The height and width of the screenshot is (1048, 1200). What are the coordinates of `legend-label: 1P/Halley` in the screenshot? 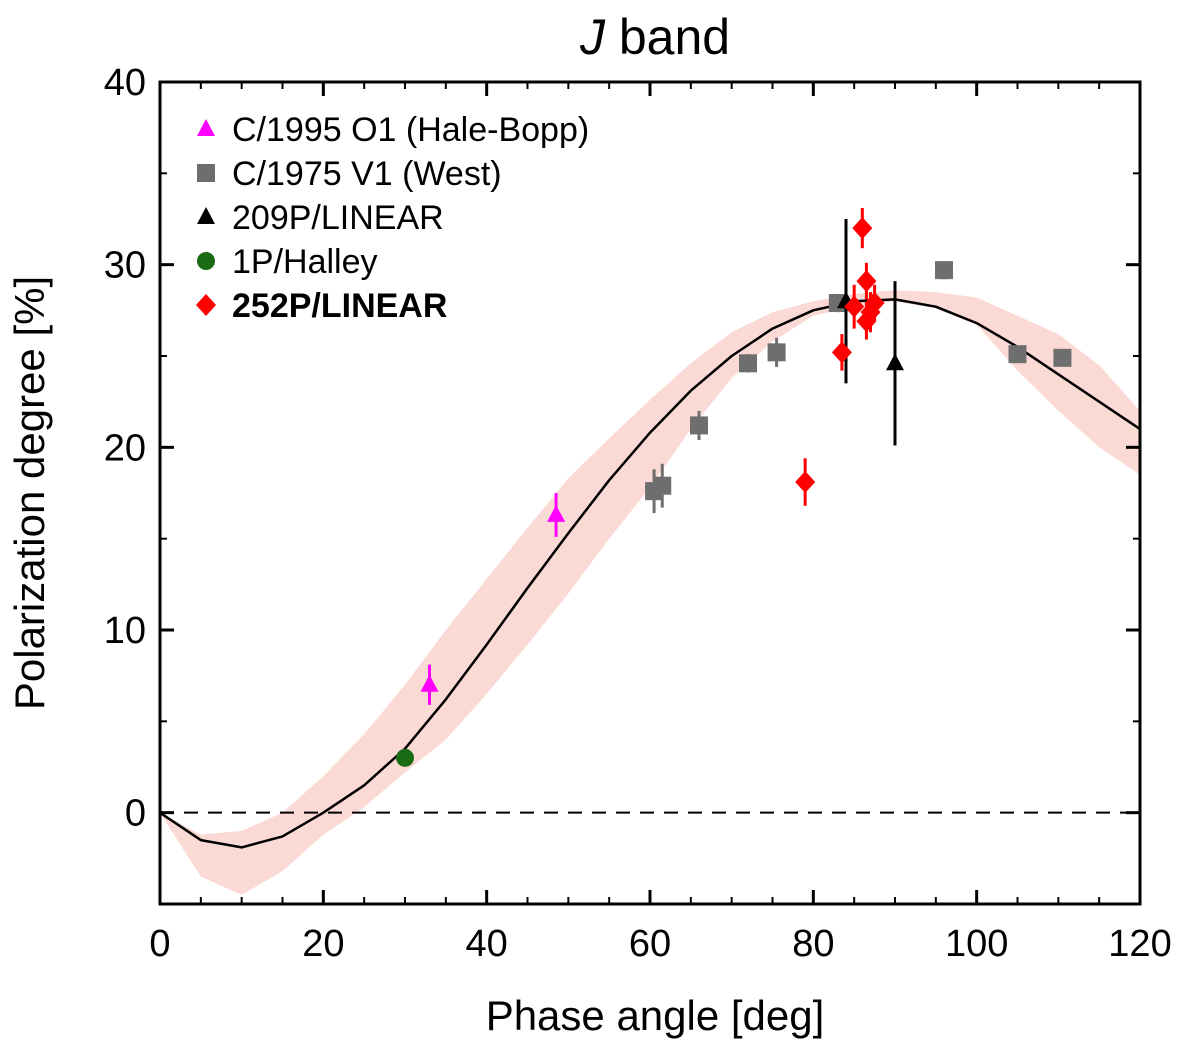 It's located at (305, 262).